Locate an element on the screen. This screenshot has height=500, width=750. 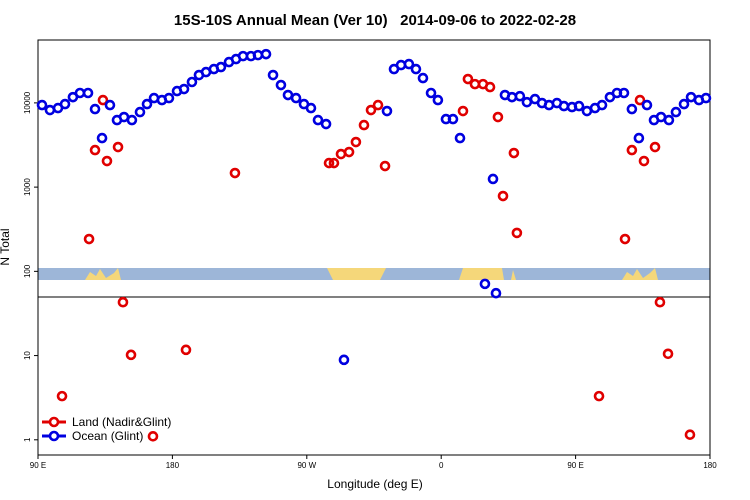
y-tick-label: 100 is located at coordinates (27, 271).